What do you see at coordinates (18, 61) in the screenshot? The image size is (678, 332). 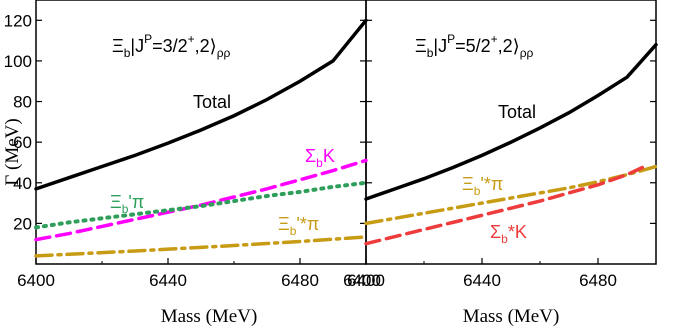 I see `y-tick-label: 100` at bounding box center [18, 61].